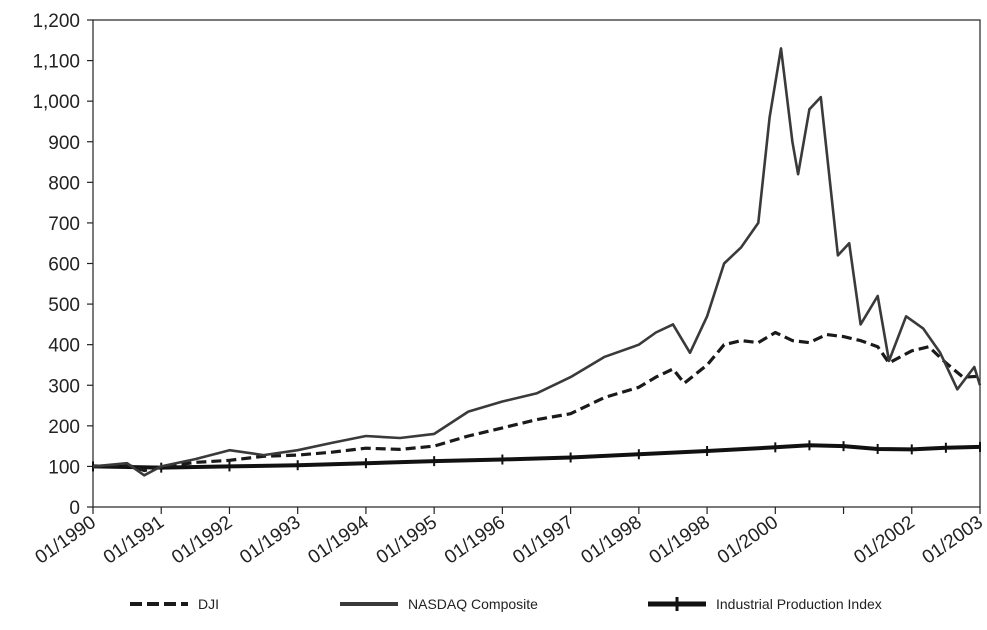 The image size is (987, 630). What do you see at coordinates (799, 604) in the screenshot?
I see `legend-label: Industrial Production Index` at bounding box center [799, 604].